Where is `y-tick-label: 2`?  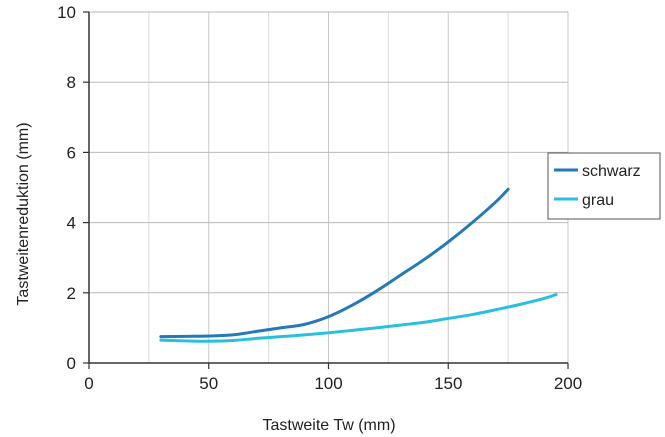
y-tick-label: 2 is located at coordinates (71, 293).